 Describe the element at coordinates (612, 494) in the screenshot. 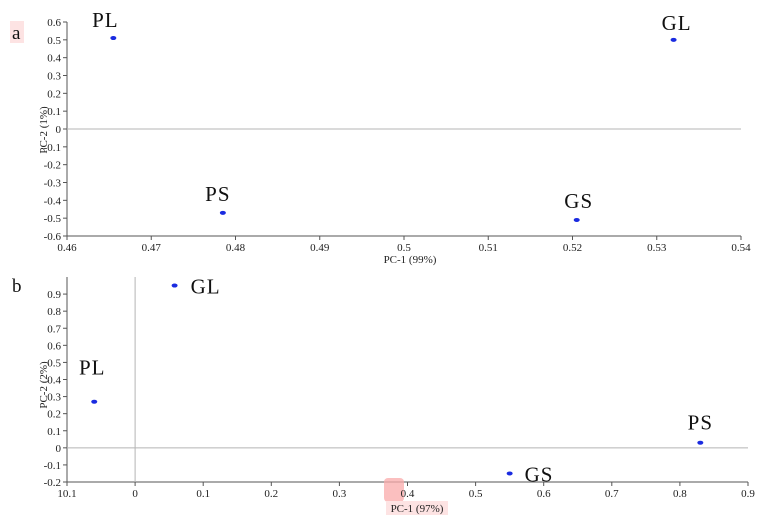

I see `x-tick-label: 0.7` at that location.